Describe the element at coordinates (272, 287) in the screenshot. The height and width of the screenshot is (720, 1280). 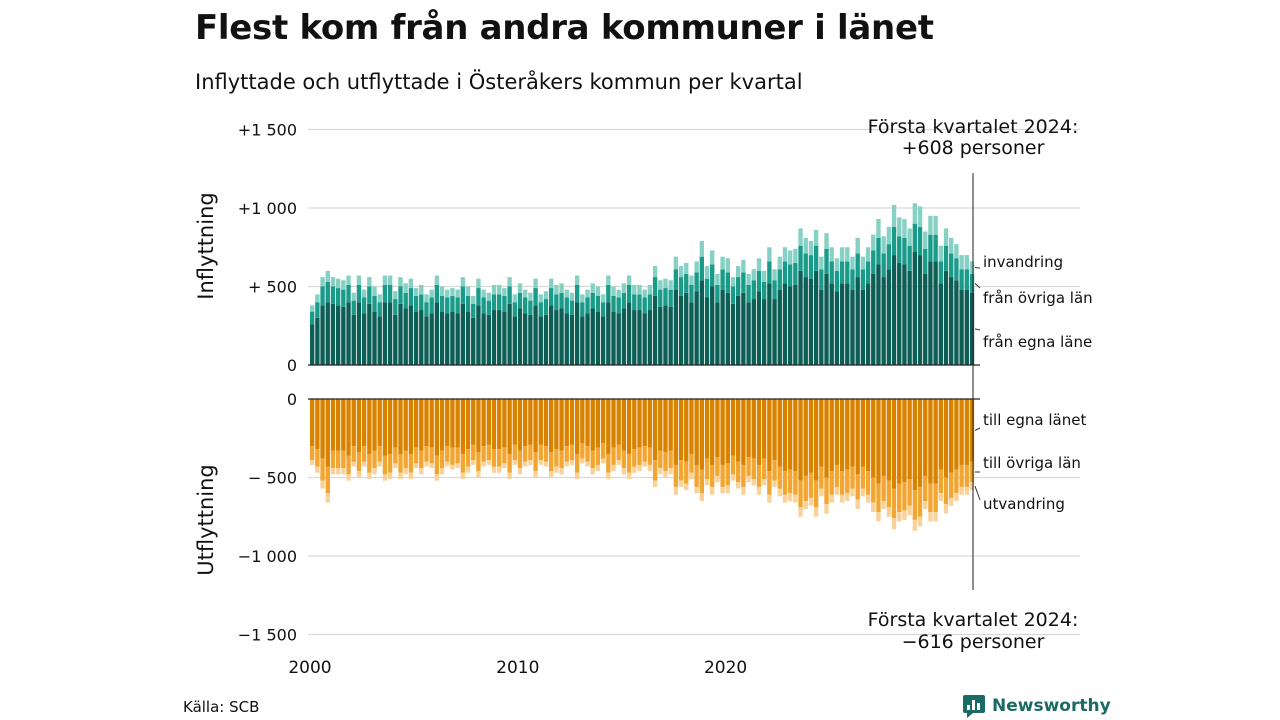
I see `y-tick-label: + 500` at that location.